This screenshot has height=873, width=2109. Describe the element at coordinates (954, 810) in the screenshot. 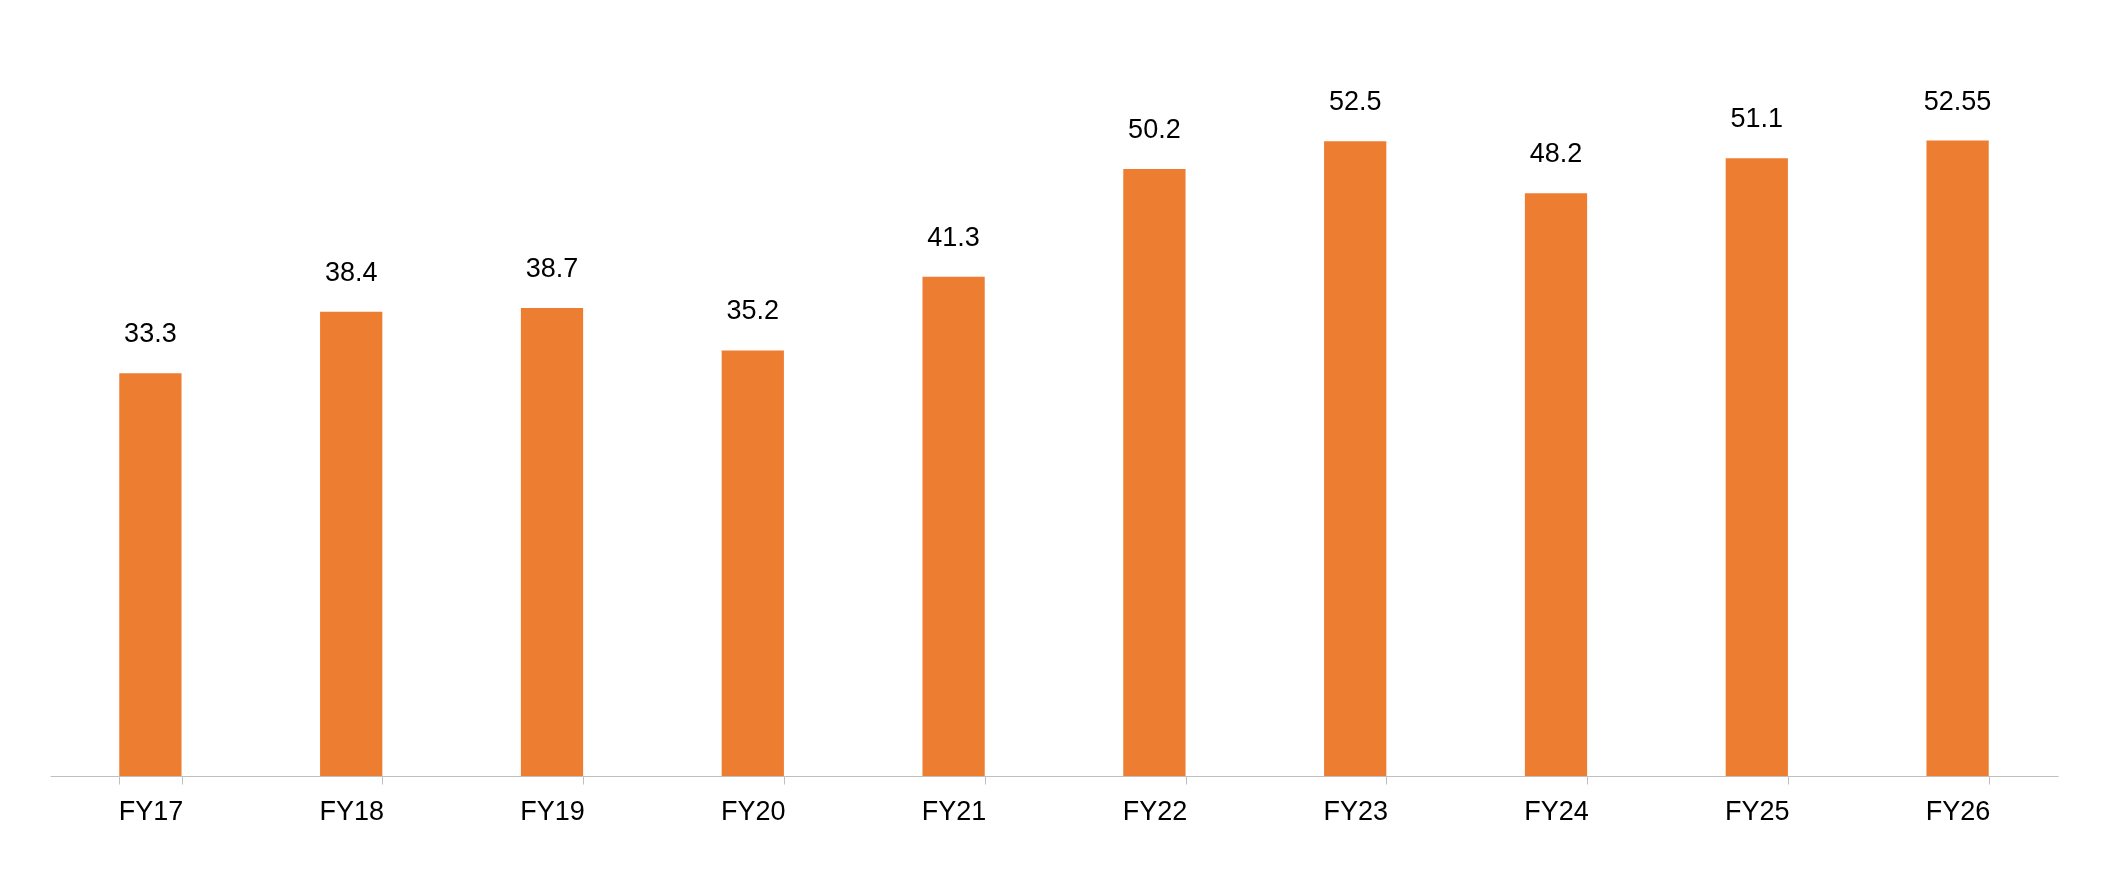

I see `x-tick-label: FY21` at that location.